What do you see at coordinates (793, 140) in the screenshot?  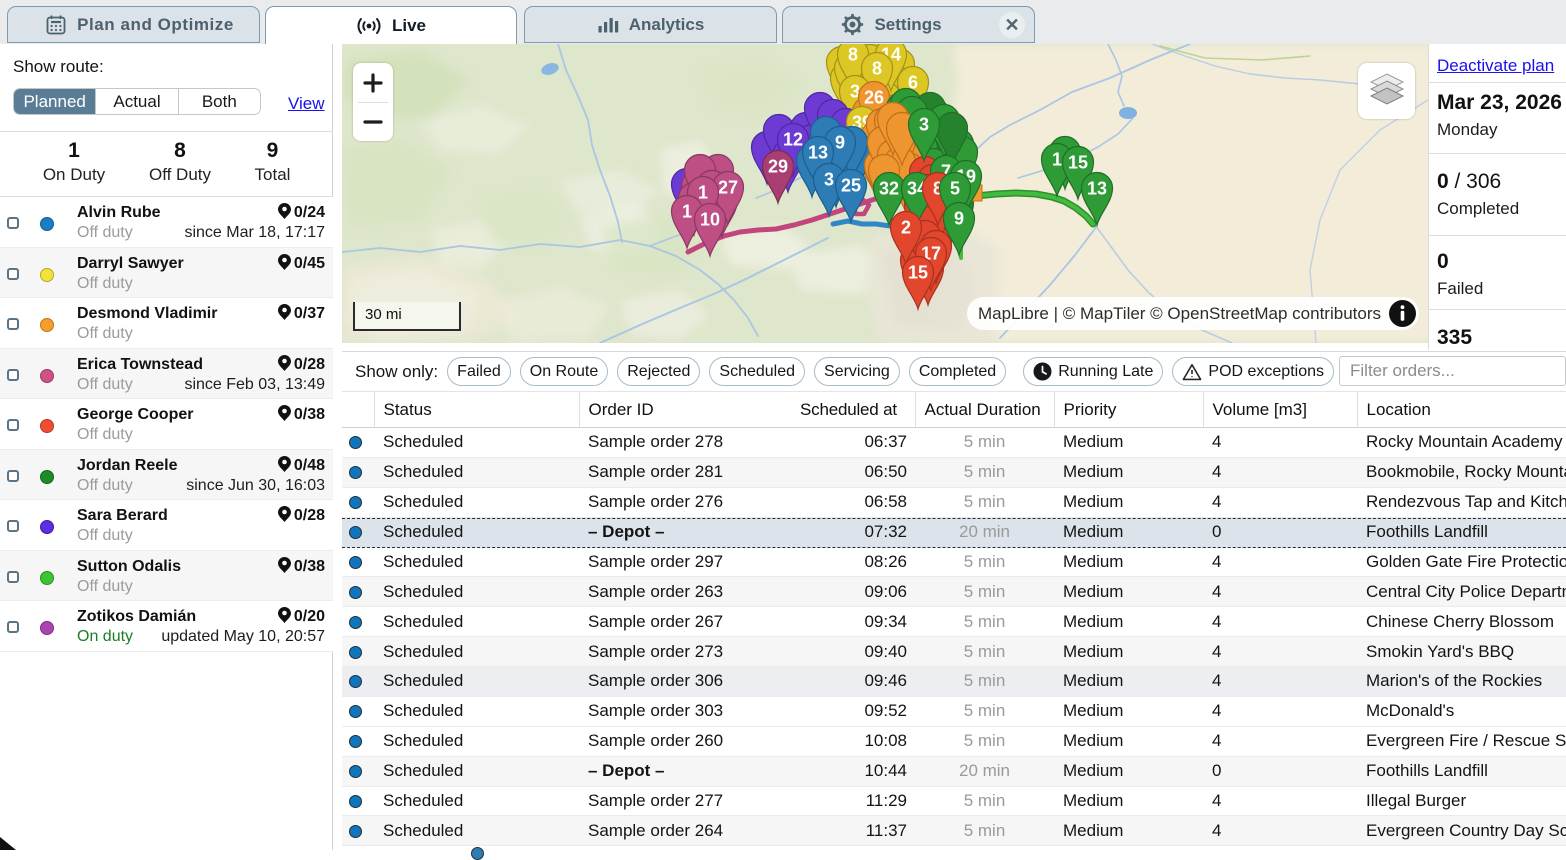 I see `svg-text: 12` at bounding box center [793, 140].